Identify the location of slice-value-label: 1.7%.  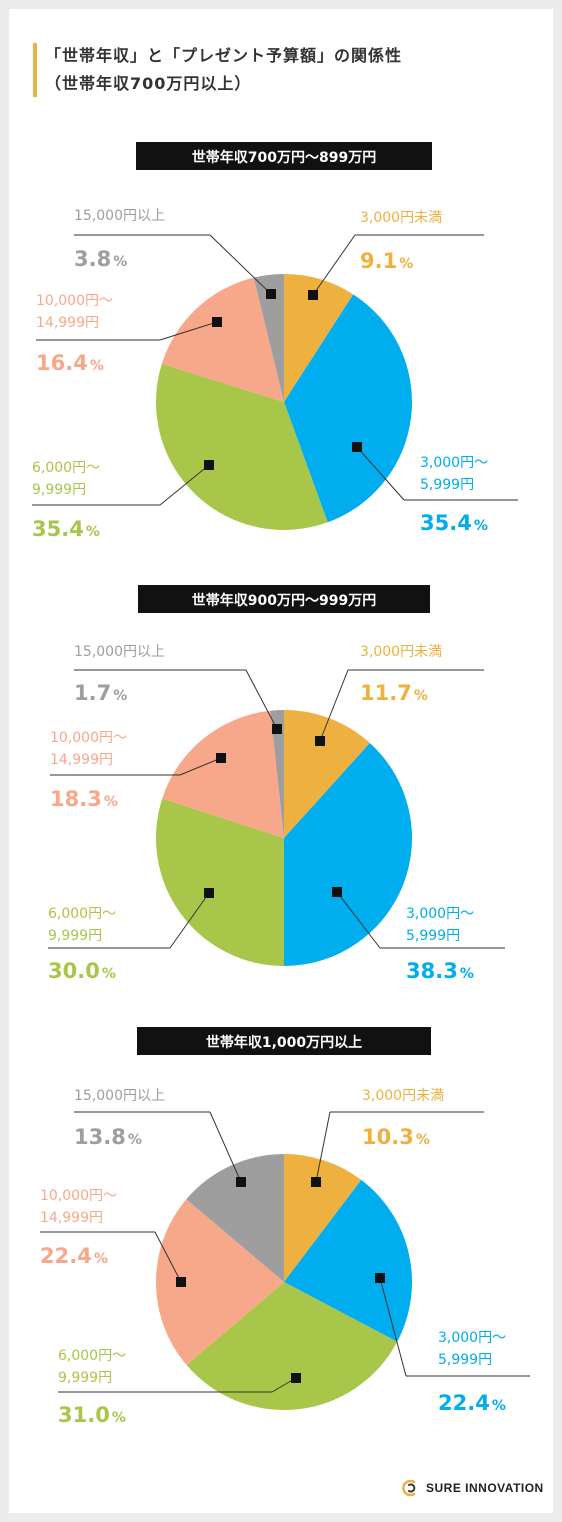
(100, 693).